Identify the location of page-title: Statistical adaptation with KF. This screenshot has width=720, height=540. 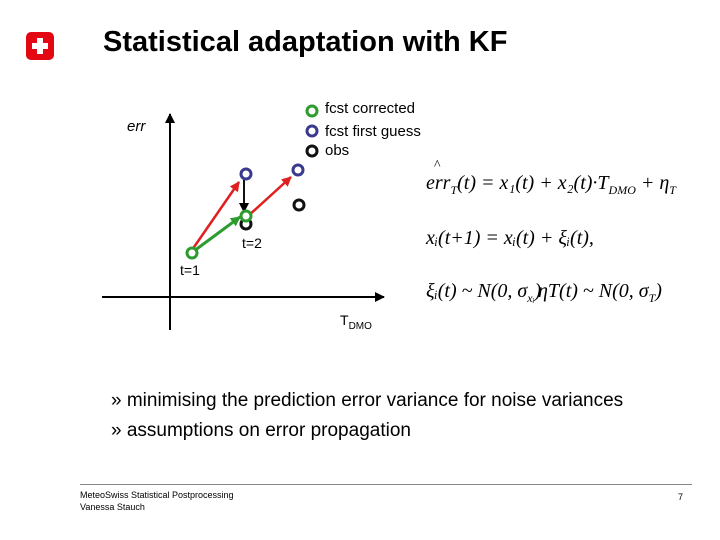
(305, 42).